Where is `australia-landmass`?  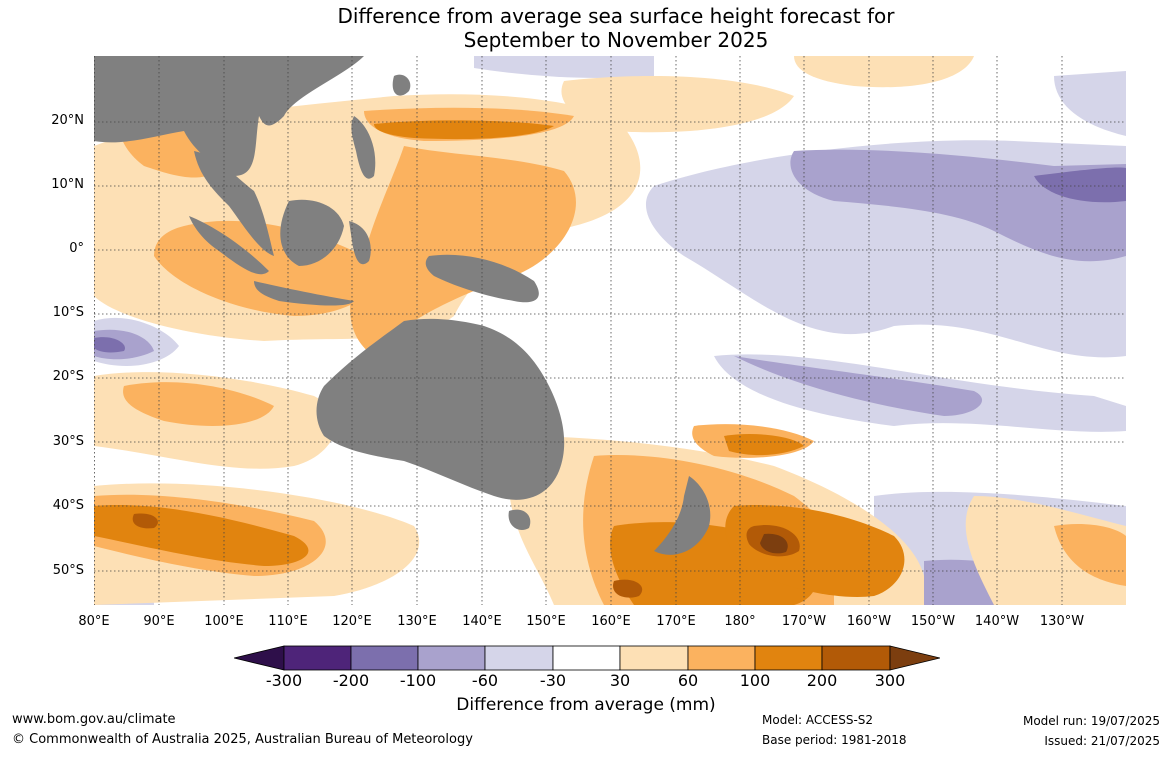 australia-landmass is located at coordinates (440, 409).